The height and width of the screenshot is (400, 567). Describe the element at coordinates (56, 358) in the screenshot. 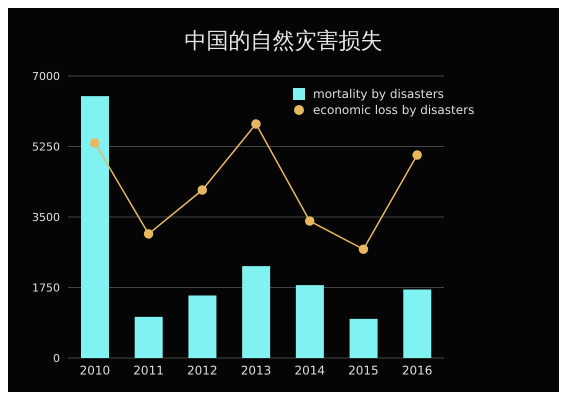

I see `y-tick-label: 0` at that location.